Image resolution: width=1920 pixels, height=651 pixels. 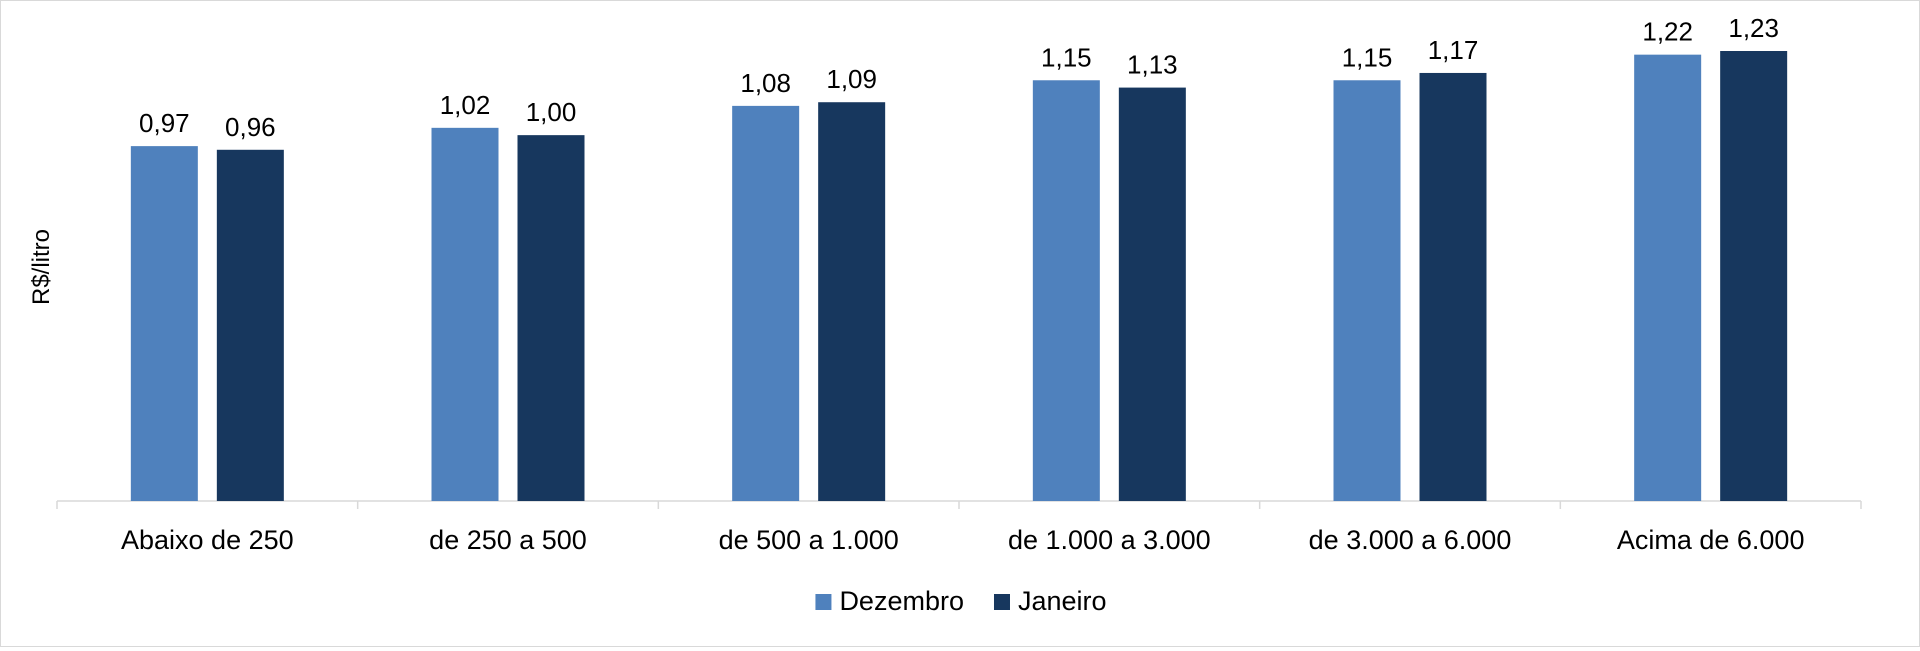 What do you see at coordinates (1667, 32) in the screenshot?
I see `data-label: 1,22` at bounding box center [1667, 32].